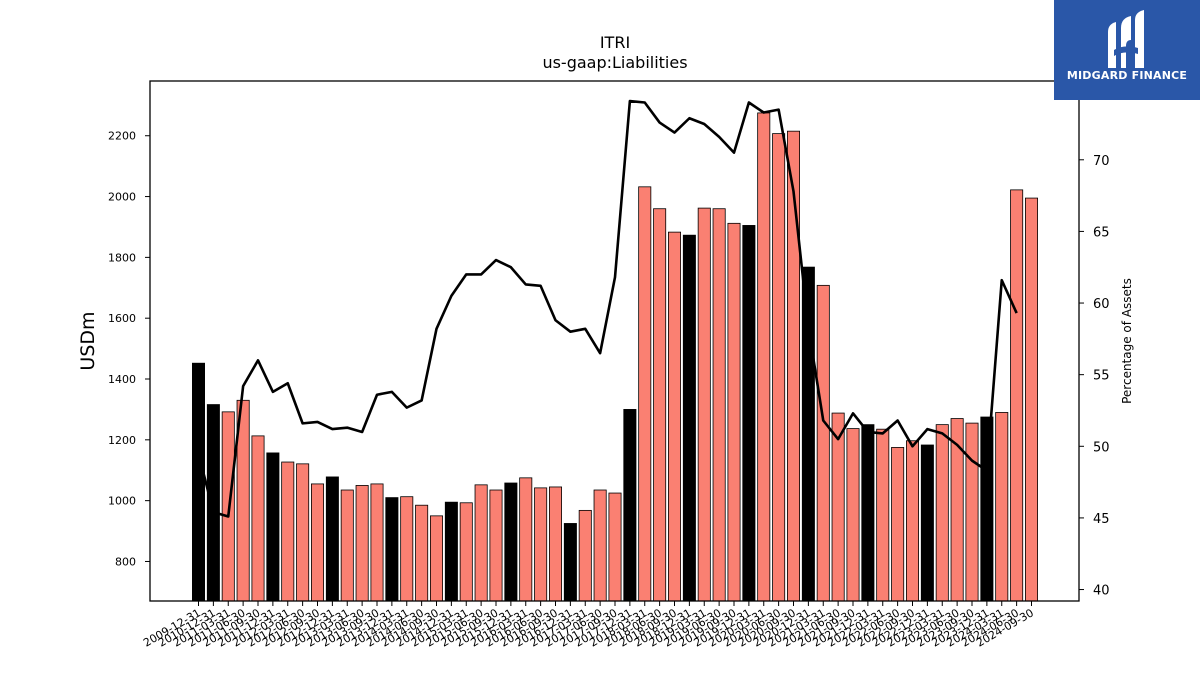  What do you see at coordinates (125, 561) in the screenshot?
I see `y-tick-label: 800` at bounding box center [125, 561].